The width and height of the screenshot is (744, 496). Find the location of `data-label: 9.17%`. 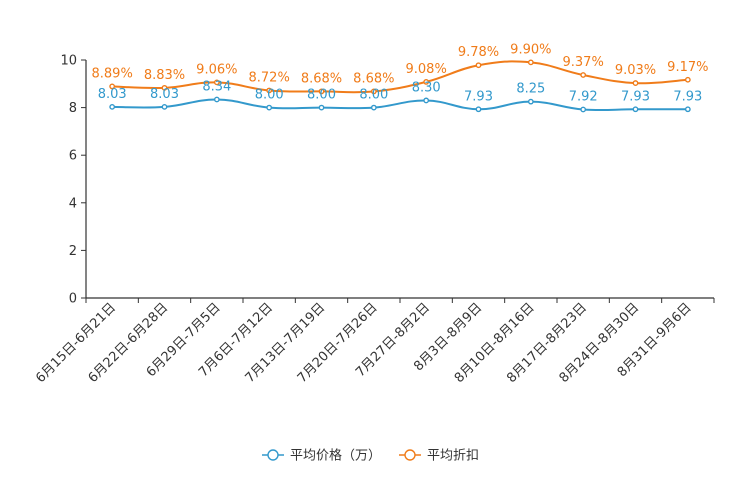

data-label: 9.17% is located at coordinates (687, 67).